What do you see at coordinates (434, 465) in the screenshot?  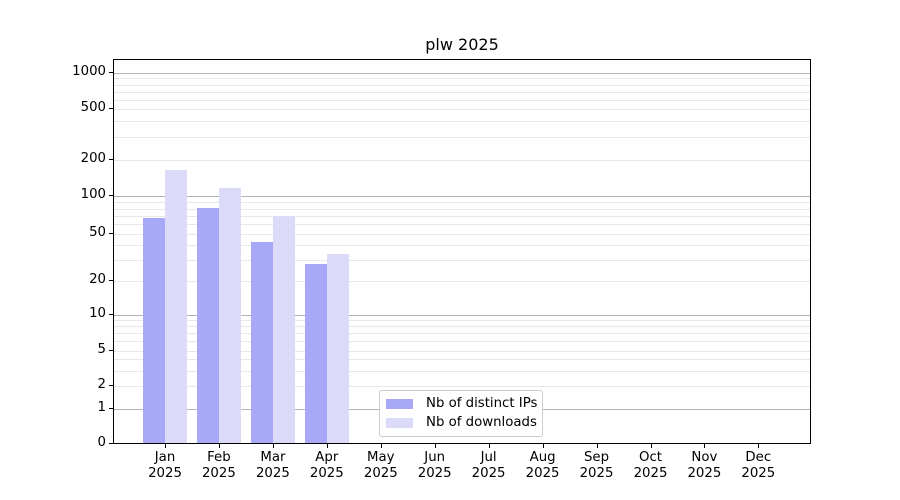 I see `x-tick-label-jun: Jun 2025` at bounding box center [434, 465].